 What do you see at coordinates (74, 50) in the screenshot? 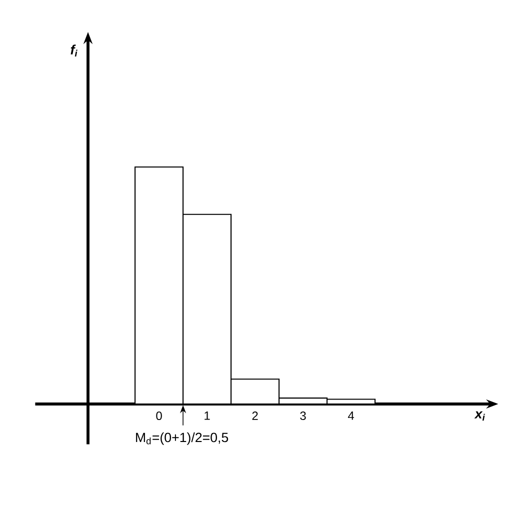
I see `text: f$_{i}$` at bounding box center [74, 50].